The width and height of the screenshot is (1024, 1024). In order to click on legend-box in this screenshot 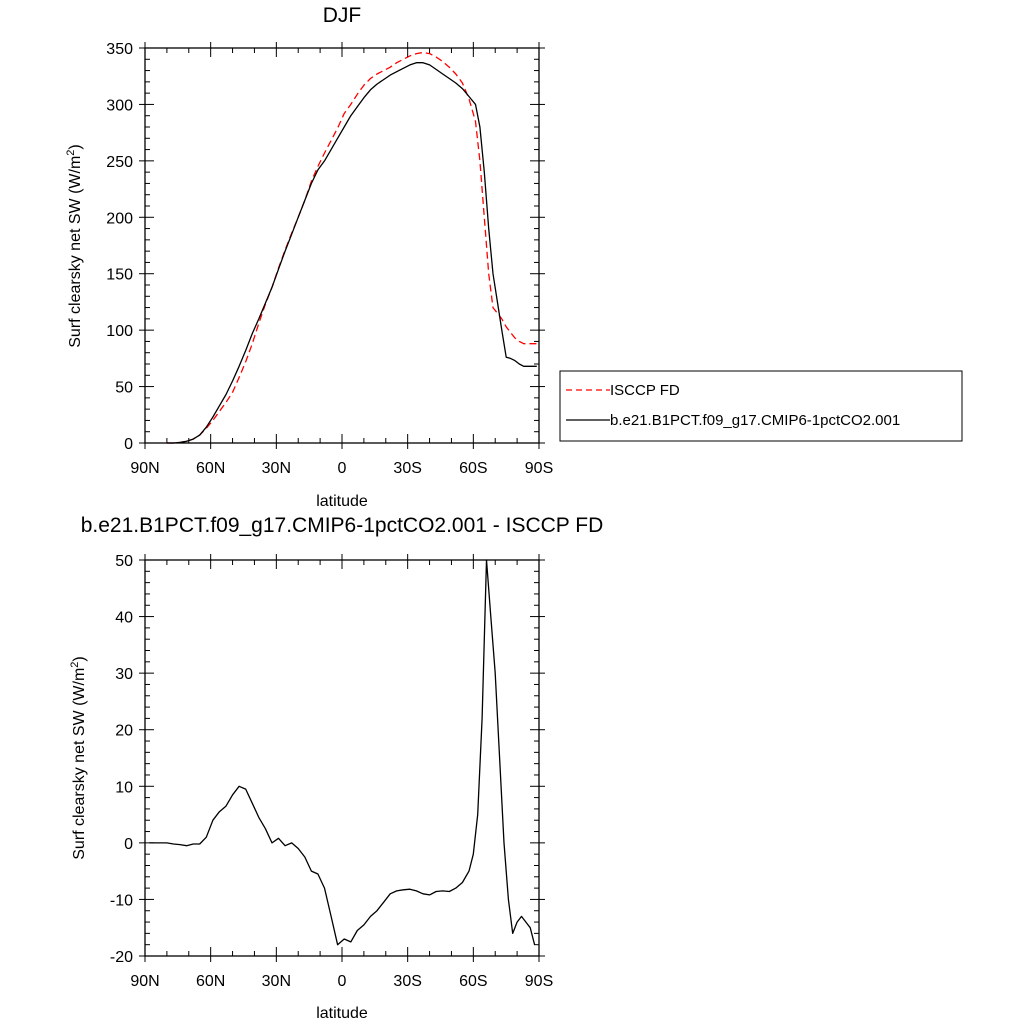, I will do `click(761, 406)`.